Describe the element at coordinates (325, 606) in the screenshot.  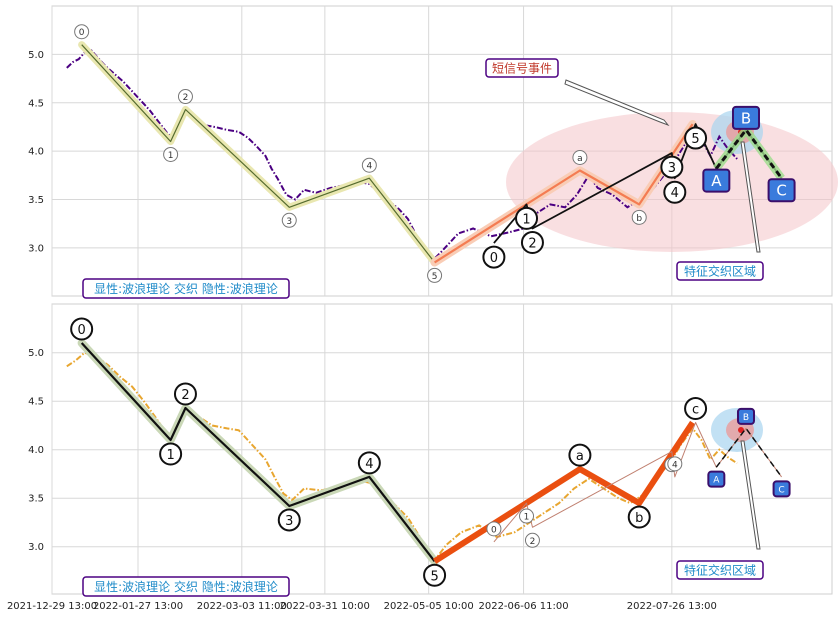
I see `x-tick-label: 2022-03-31 10:00` at that location.